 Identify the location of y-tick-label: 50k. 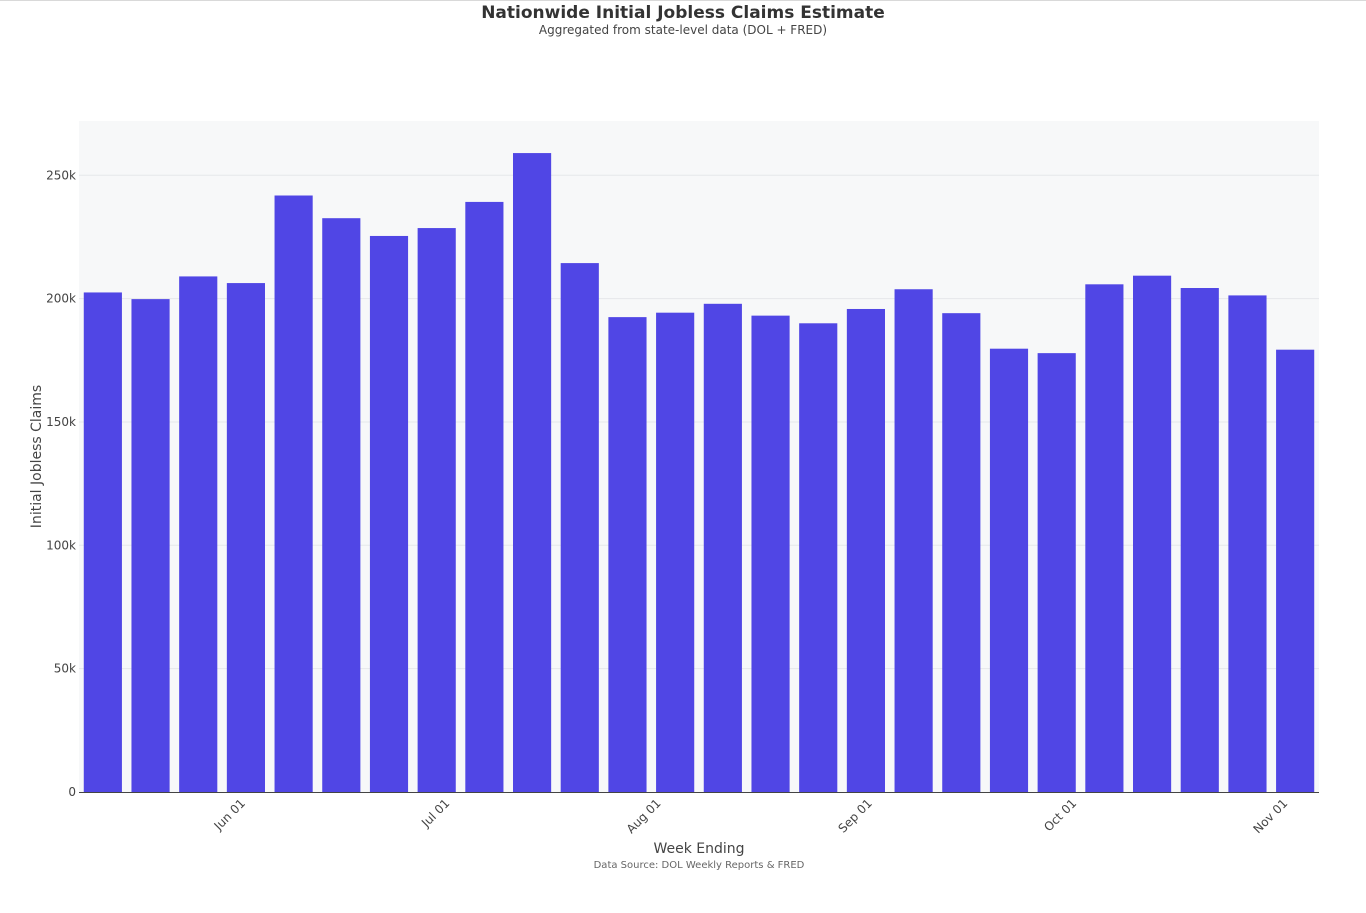
(65, 669).